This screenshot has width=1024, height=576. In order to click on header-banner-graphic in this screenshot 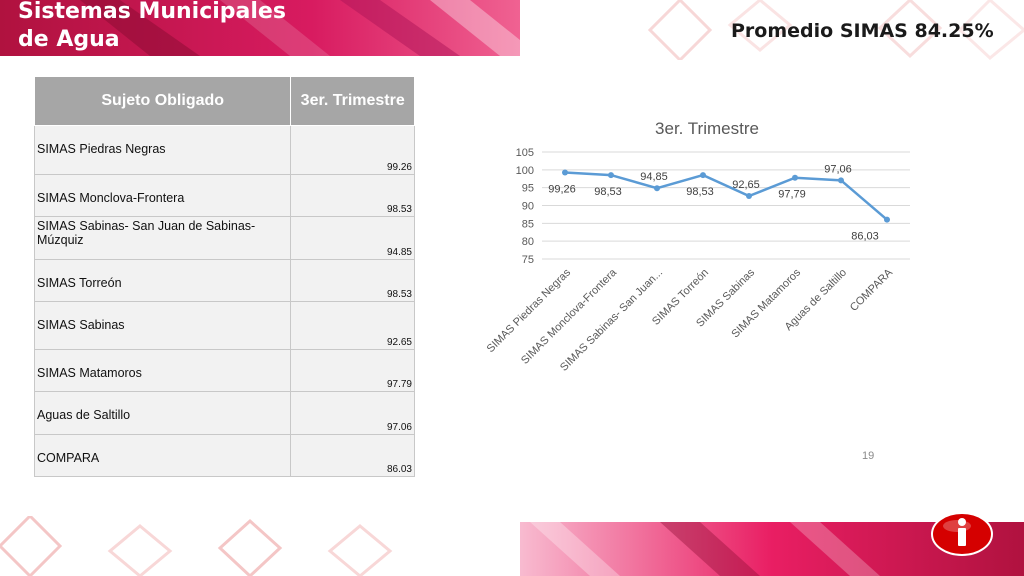, I will do `click(260, 28)`.